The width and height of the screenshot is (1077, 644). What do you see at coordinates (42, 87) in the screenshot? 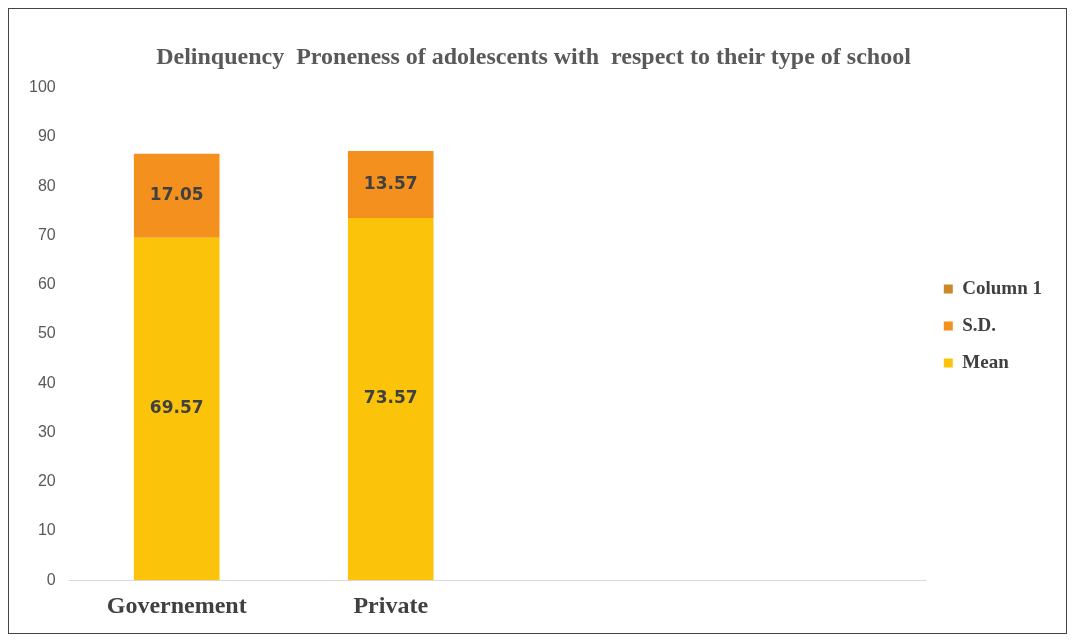
I see `y-tick-label: 100` at bounding box center [42, 87].